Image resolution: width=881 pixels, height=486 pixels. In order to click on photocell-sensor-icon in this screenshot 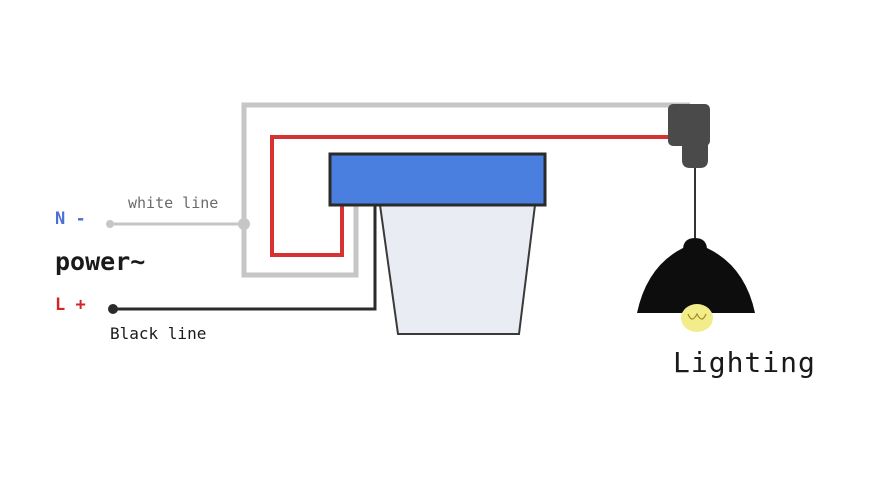, I will do `click(437, 243)`.